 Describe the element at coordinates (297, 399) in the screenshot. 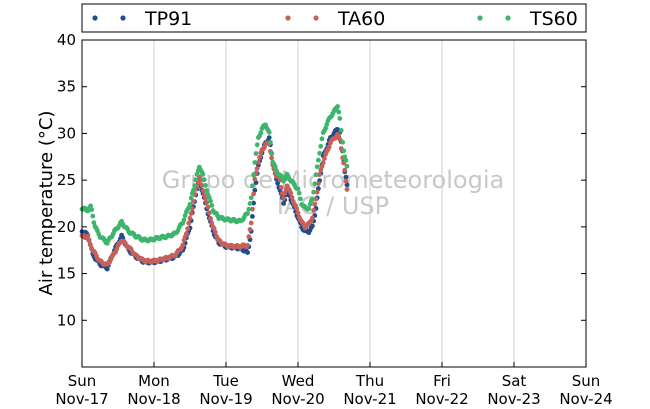

I see `x-tick-date: Nov-20` at that location.